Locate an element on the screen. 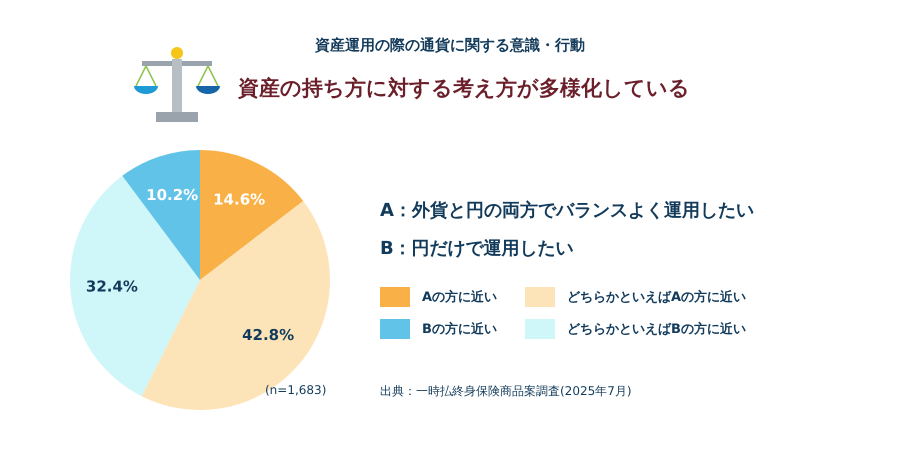  text: A：外貨と円の両方でバランスよく運用したい is located at coordinates (567, 210).